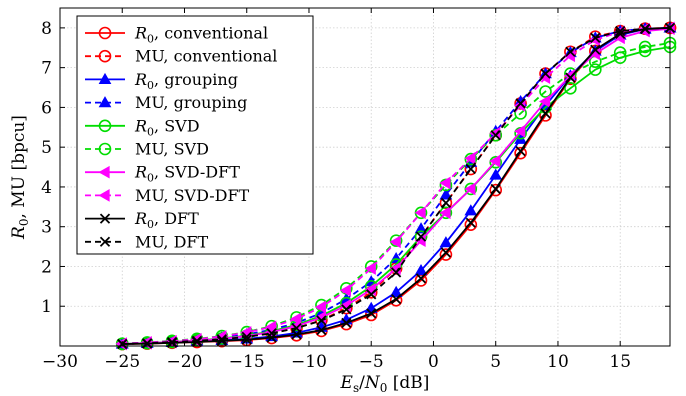  Describe the element at coordinates (166, 102) in the screenshot. I see `legend-item: MU, grouping` at that location.